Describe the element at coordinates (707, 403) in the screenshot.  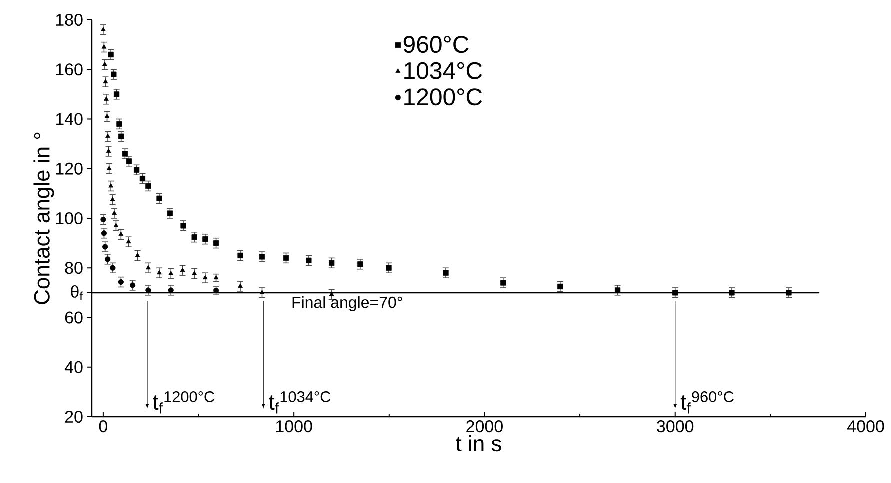
I see `ref-line-label: t$_{f}$960°C` at that location.